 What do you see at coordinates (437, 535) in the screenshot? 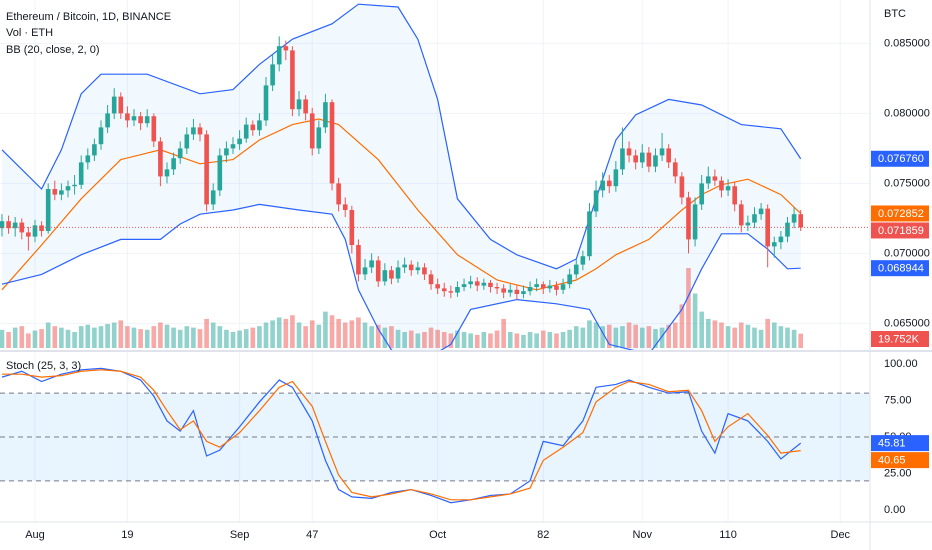
I see `x-tick-label: Oct` at bounding box center [437, 535].